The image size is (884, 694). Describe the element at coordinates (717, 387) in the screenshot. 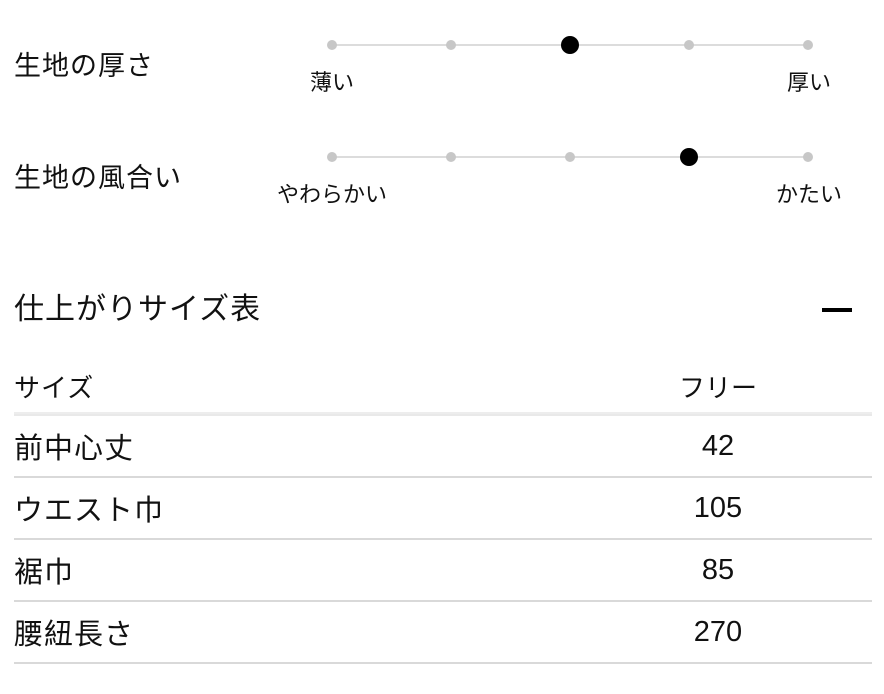

I see `free-size-column-header: フリー` at that location.